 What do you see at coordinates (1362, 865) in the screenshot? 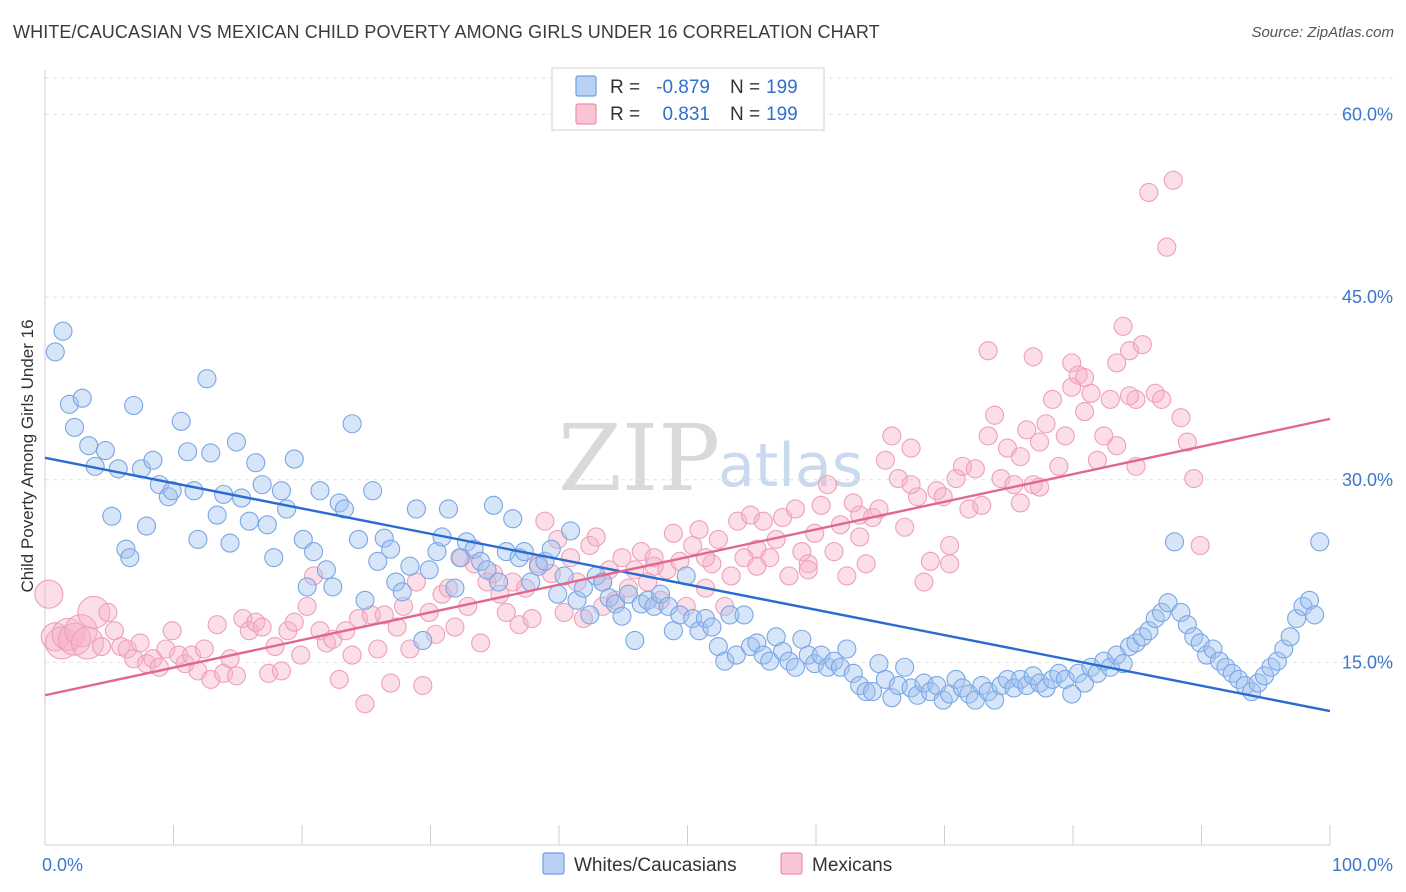
I see `x-tick-label: 100.0%` at bounding box center [1362, 865].